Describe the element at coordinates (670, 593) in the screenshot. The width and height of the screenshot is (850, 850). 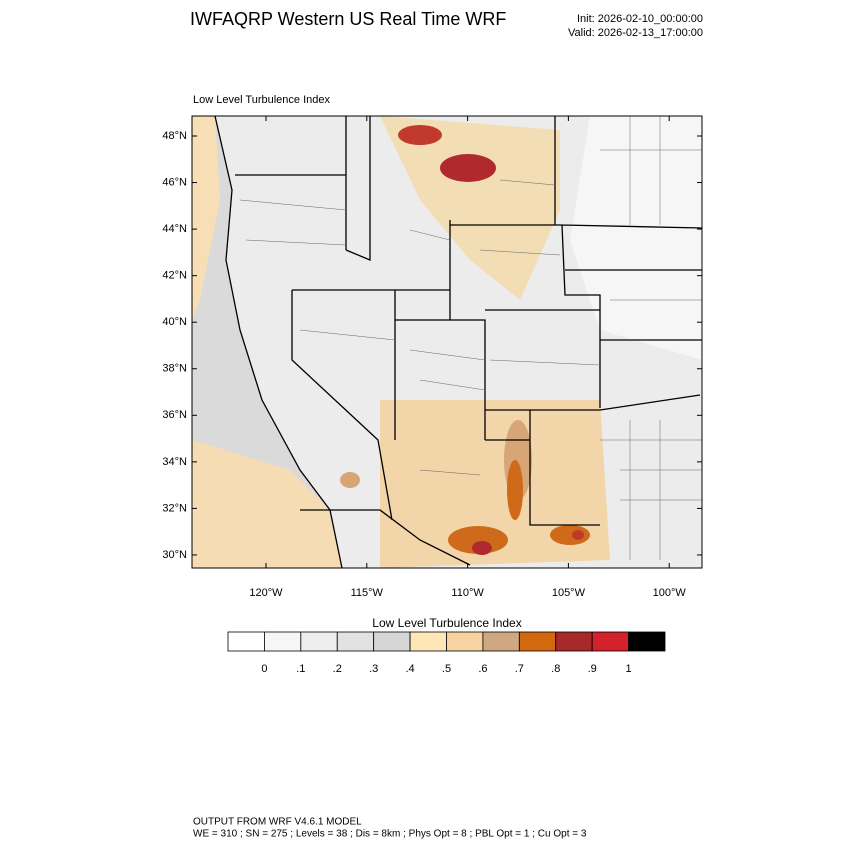
I see `lon-label: 100°W` at that location.